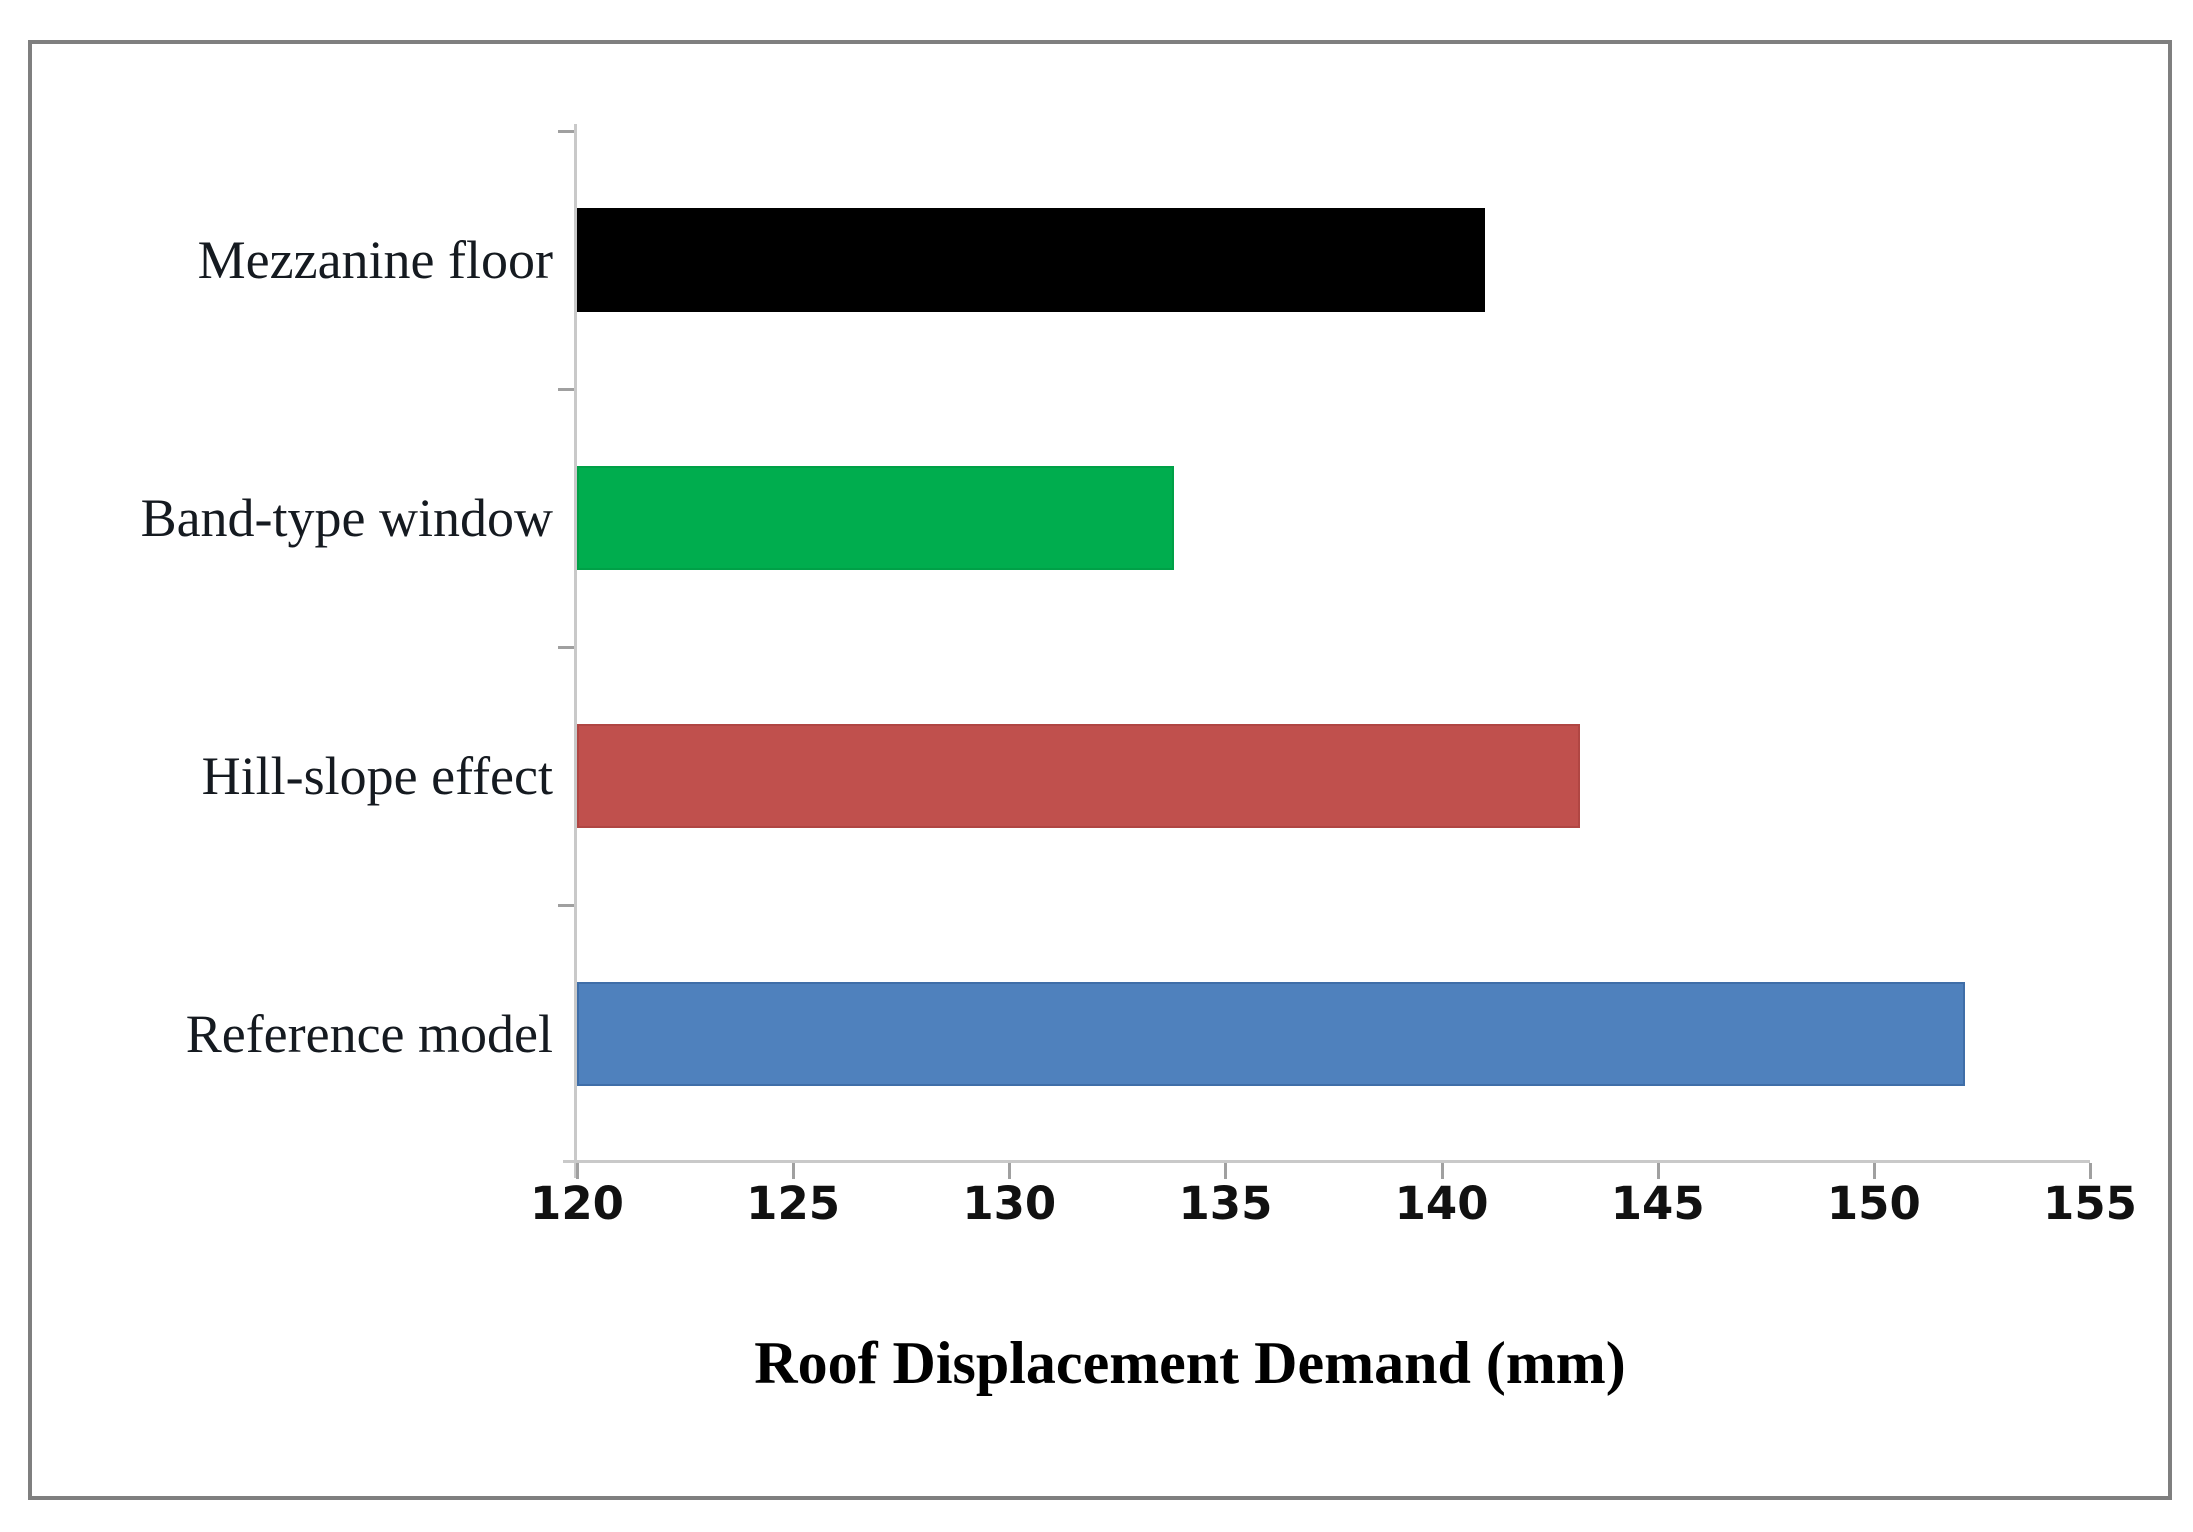  Describe the element at coordinates (377, 776) in the screenshot. I see `category-label: Hill-slope effect` at that location.